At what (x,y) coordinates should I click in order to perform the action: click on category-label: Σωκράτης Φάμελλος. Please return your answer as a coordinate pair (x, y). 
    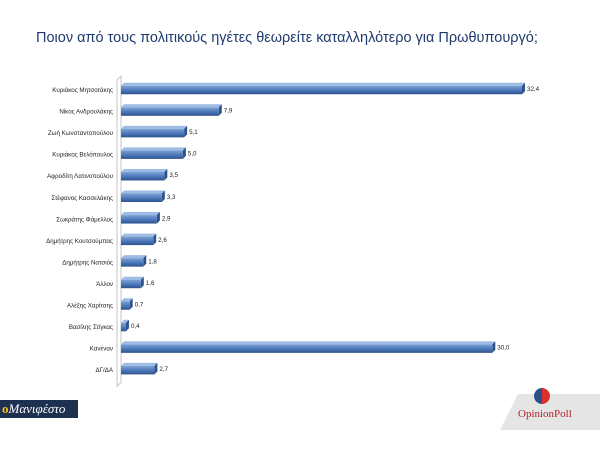
    Looking at the image, I should click on (84, 219).